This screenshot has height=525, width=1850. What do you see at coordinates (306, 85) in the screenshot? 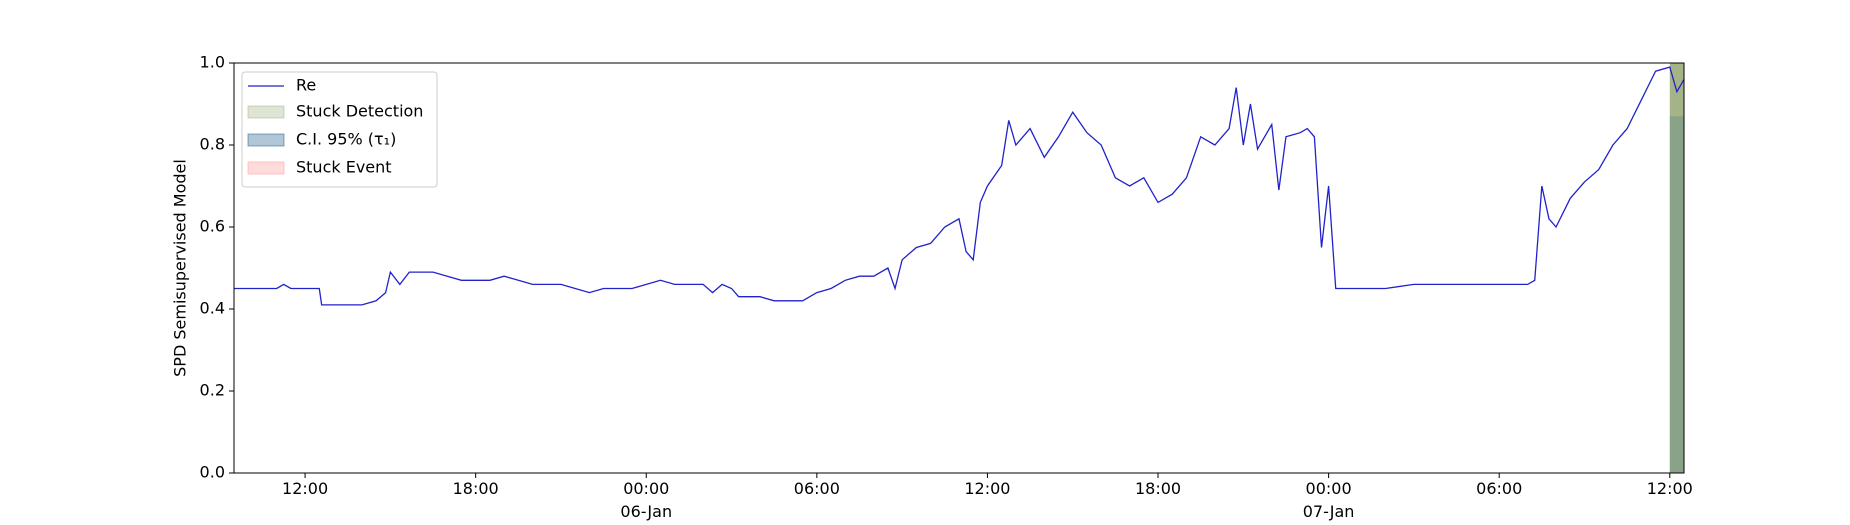
I see `legend-label: Re` at bounding box center [306, 85].